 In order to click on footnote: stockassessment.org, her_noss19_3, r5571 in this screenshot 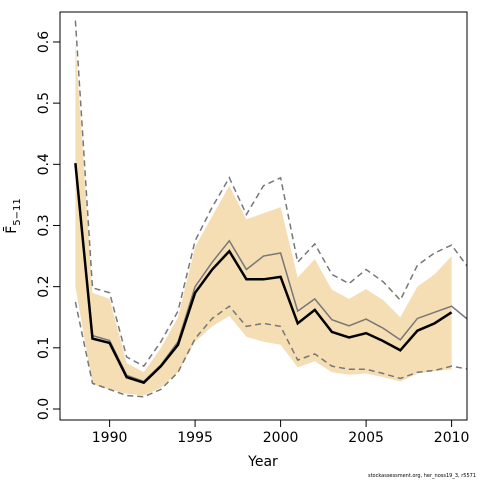, I will do `click(422, 476)`.